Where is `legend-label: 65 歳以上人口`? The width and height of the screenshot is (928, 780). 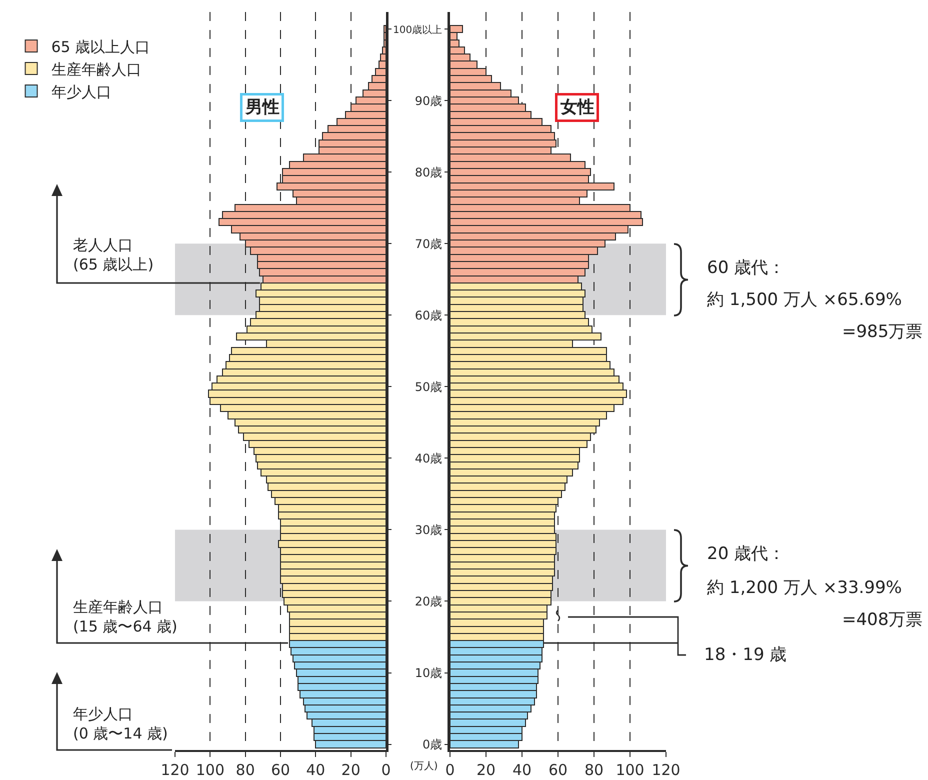
legend-label: 65 歳以上人口 is located at coordinates (100, 47).